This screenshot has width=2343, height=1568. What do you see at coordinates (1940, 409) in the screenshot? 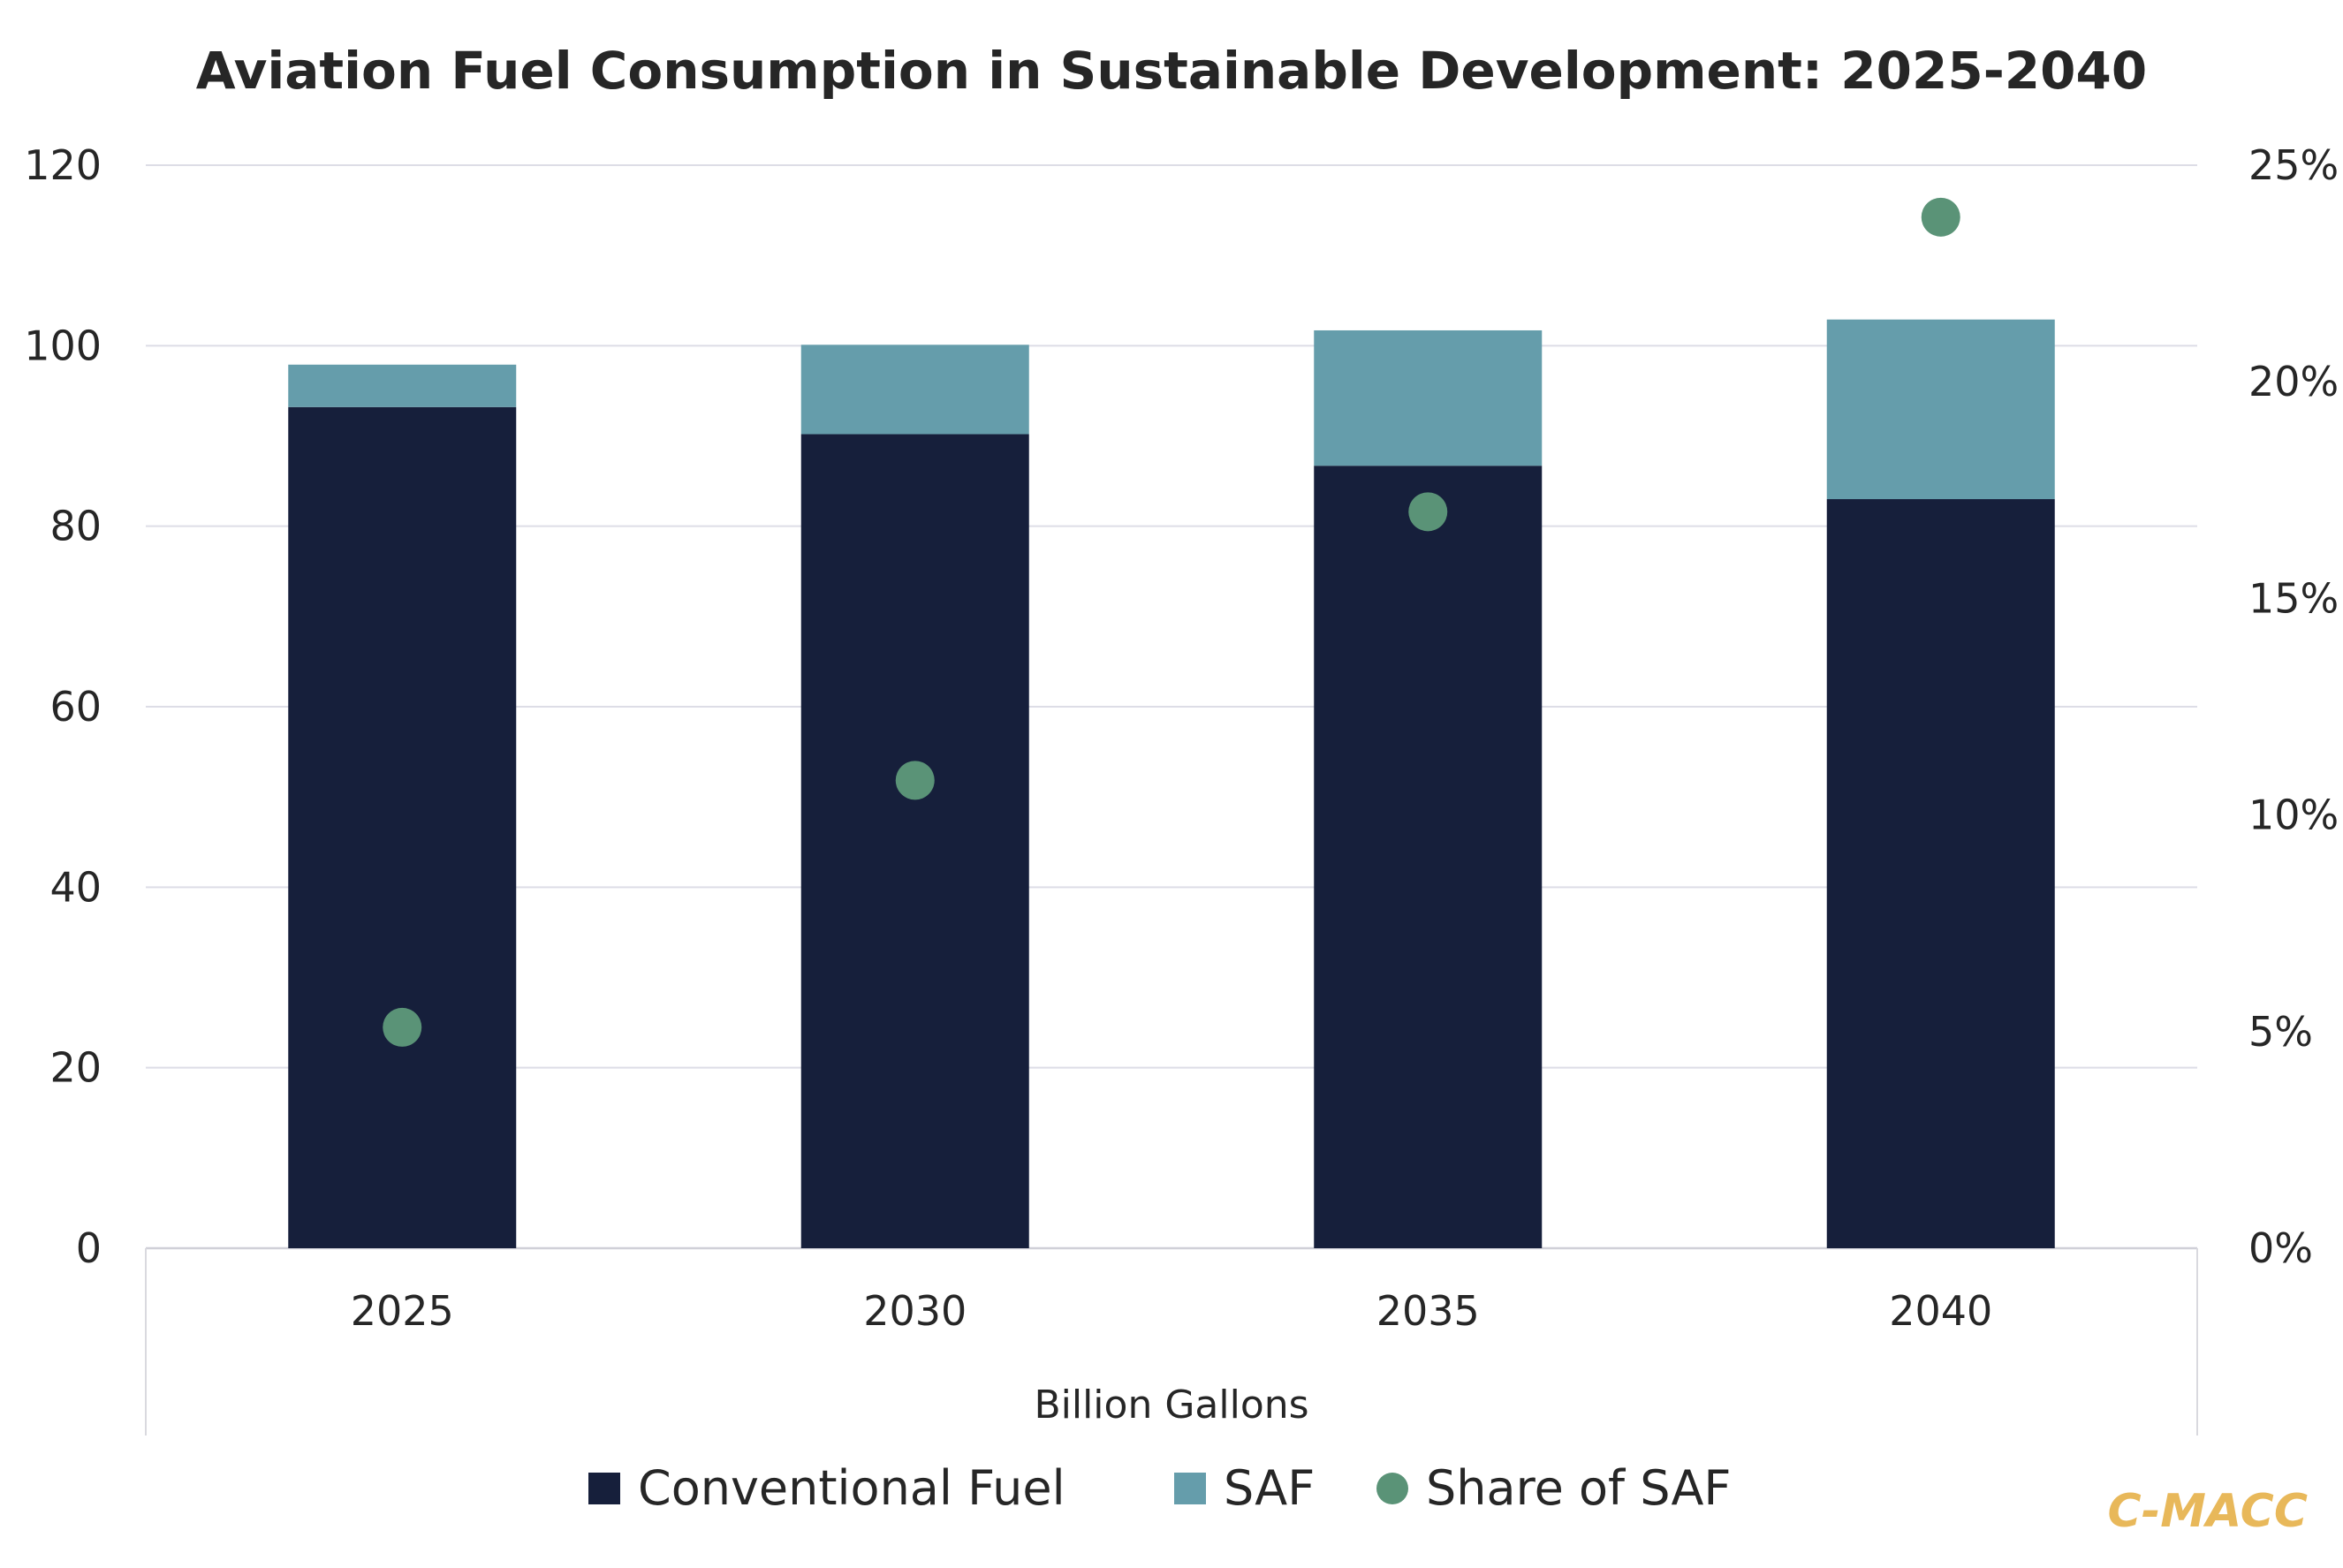
I see `bar-saf-2040` at bounding box center [1940, 409].